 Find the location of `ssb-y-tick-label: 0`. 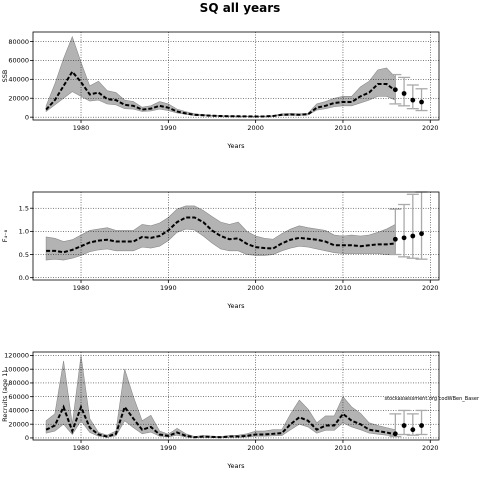

ssb-y-tick-label: 0 is located at coordinates (27, 117).